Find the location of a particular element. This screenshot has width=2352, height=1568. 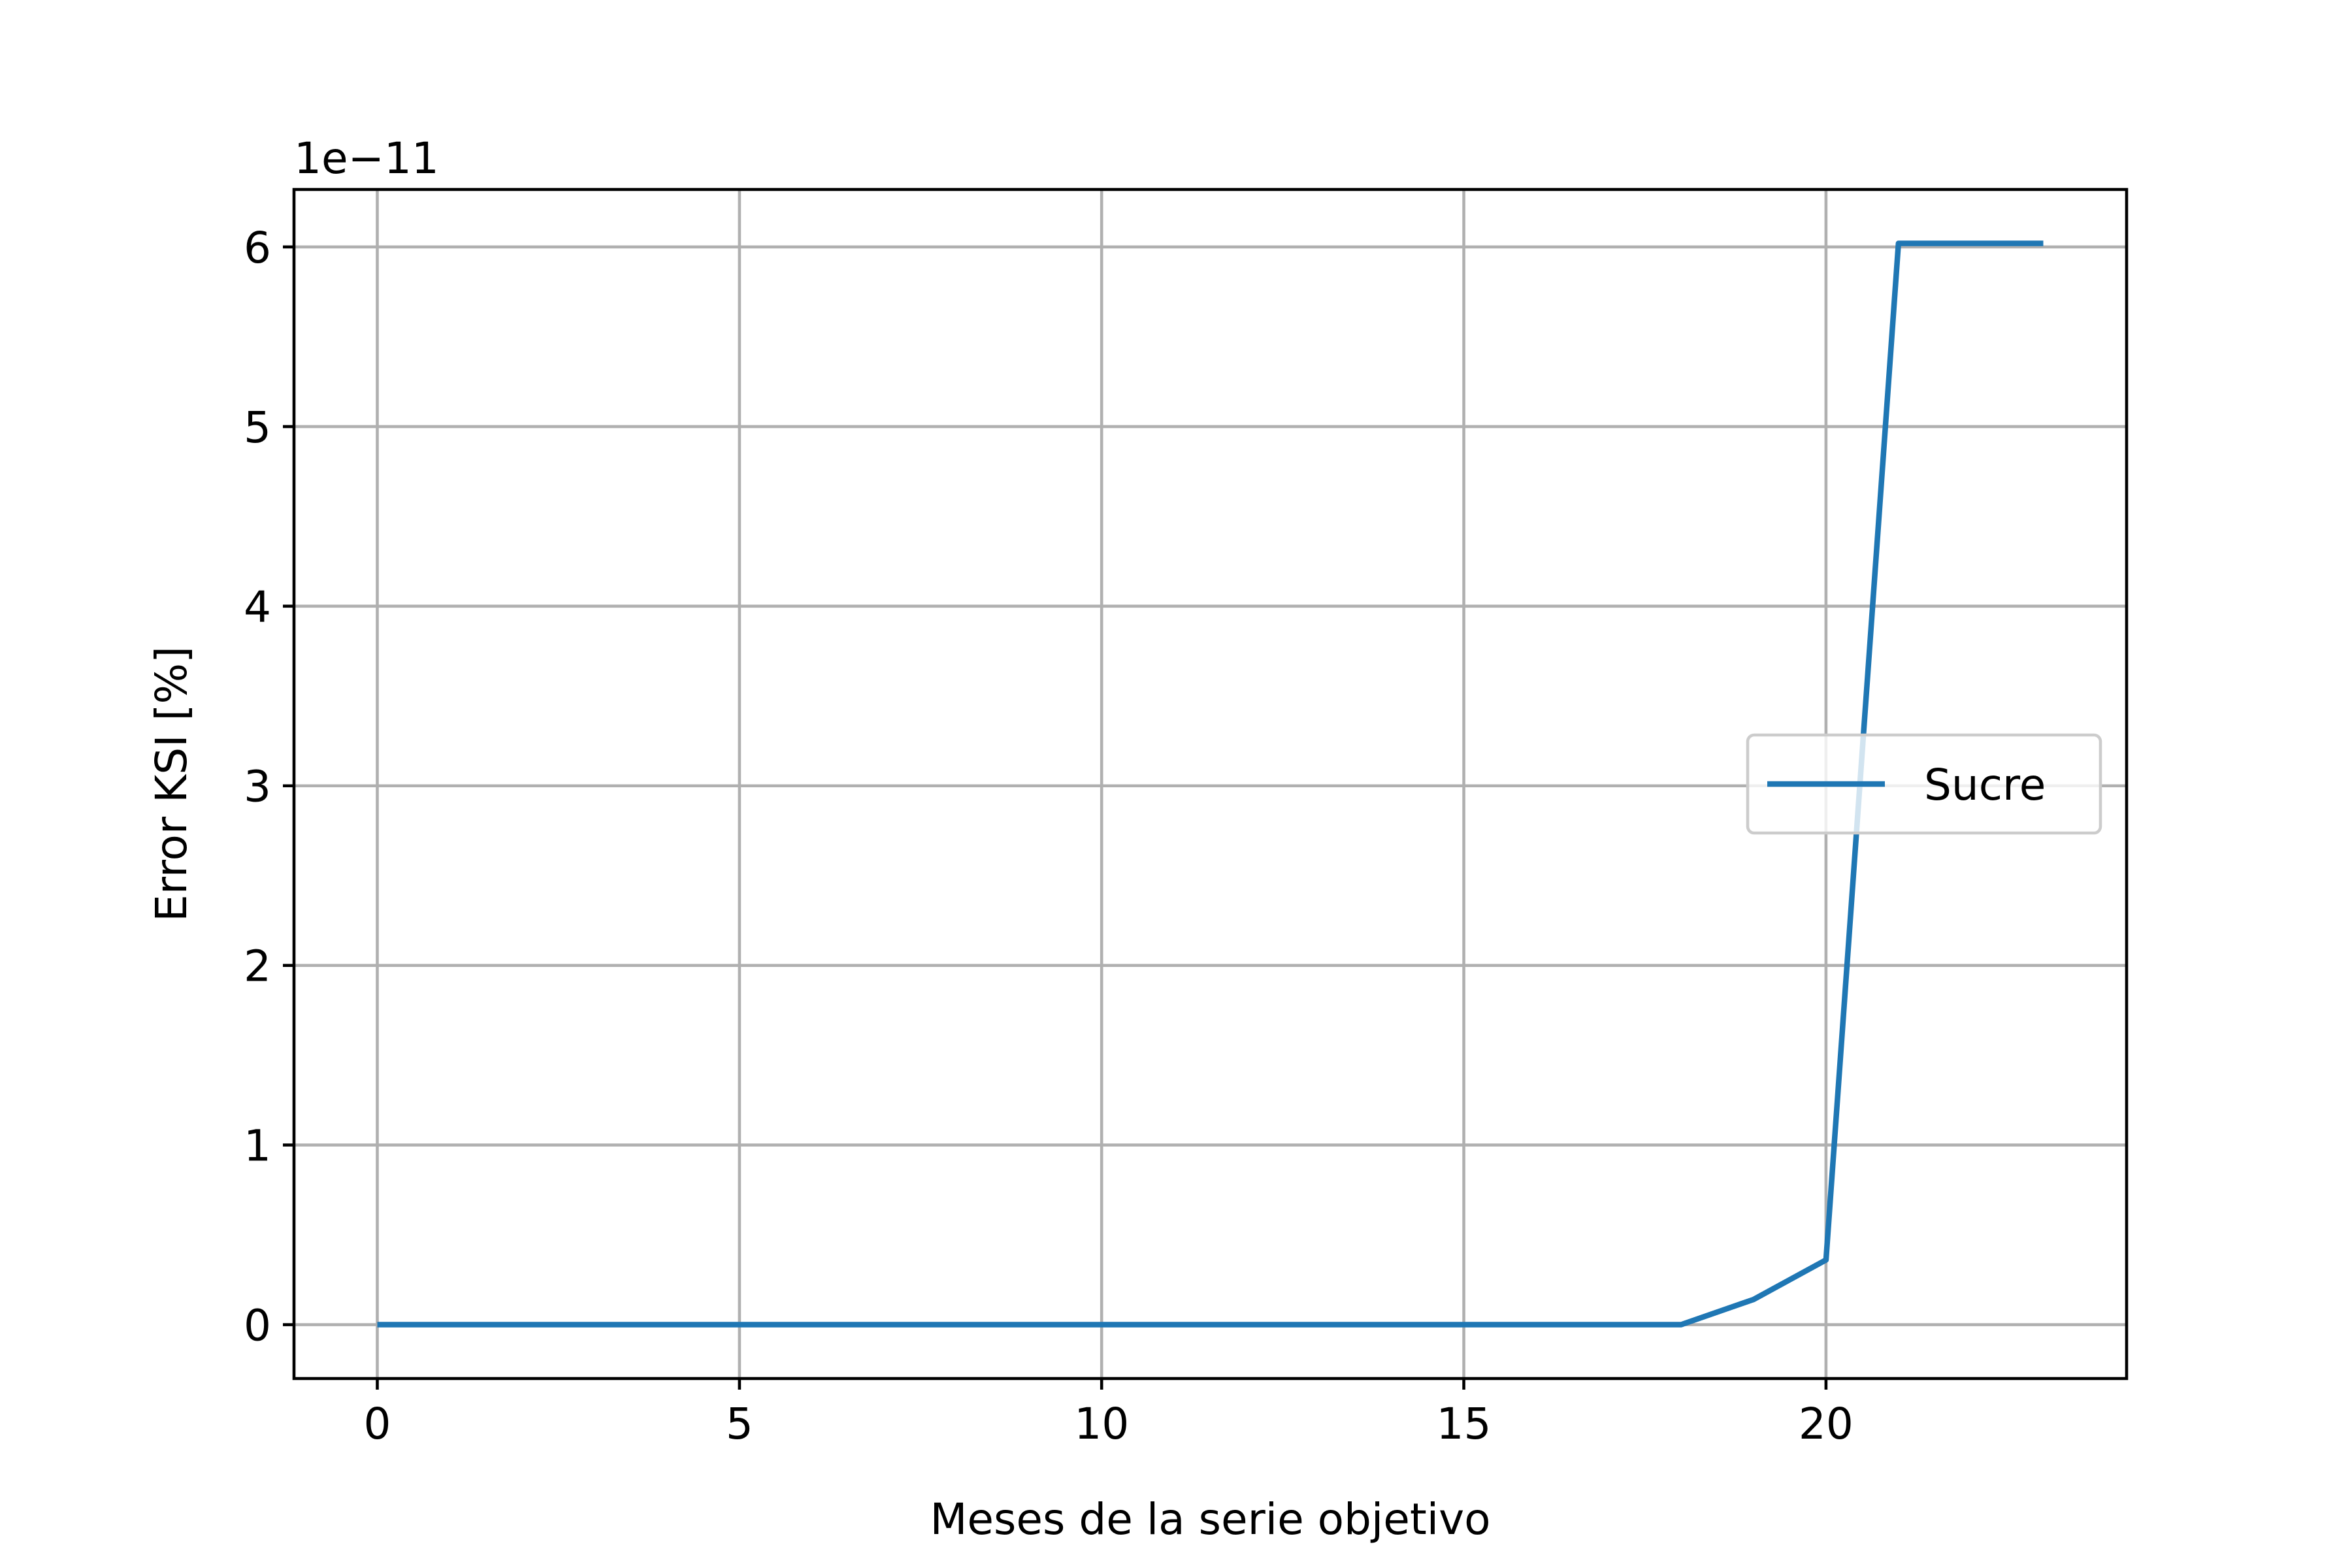

y-axis-title: Error KSI [%] is located at coordinates (171, 784).